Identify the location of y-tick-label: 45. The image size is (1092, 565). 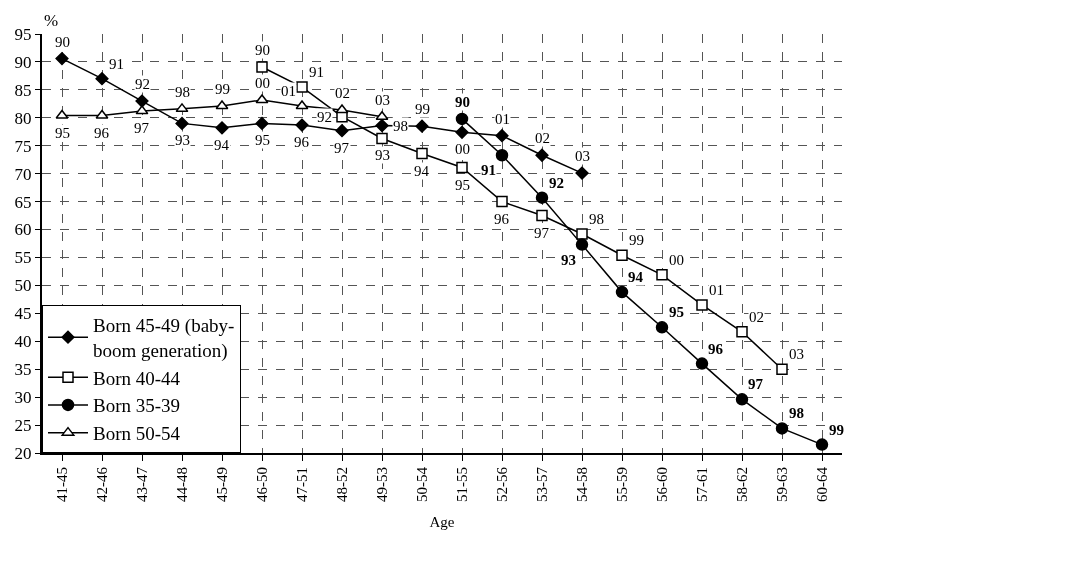
(23, 314).